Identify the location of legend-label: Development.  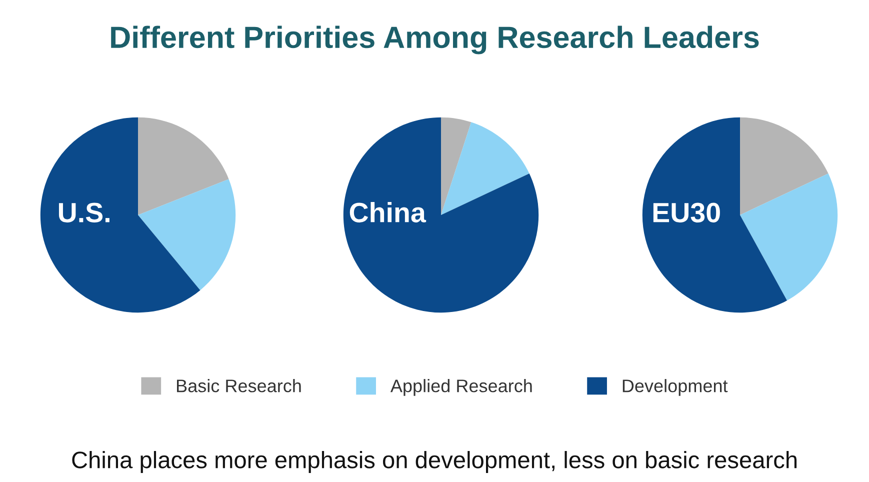
(675, 387).